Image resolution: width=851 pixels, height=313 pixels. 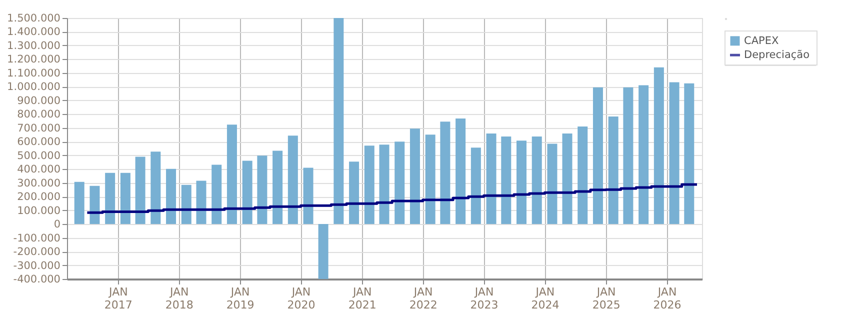 What do you see at coordinates (36, 266) in the screenshot?
I see `y-tick-label: -300.000` at bounding box center [36, 266].